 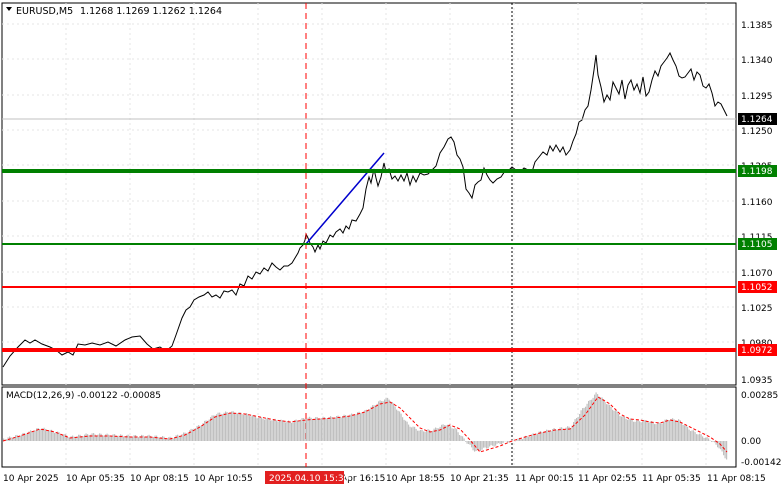 What do you see at coordinates (736, 479) in the screenshot?
I see `time-tick: 11 Apr 08:15` at bounding box center [736, 479].